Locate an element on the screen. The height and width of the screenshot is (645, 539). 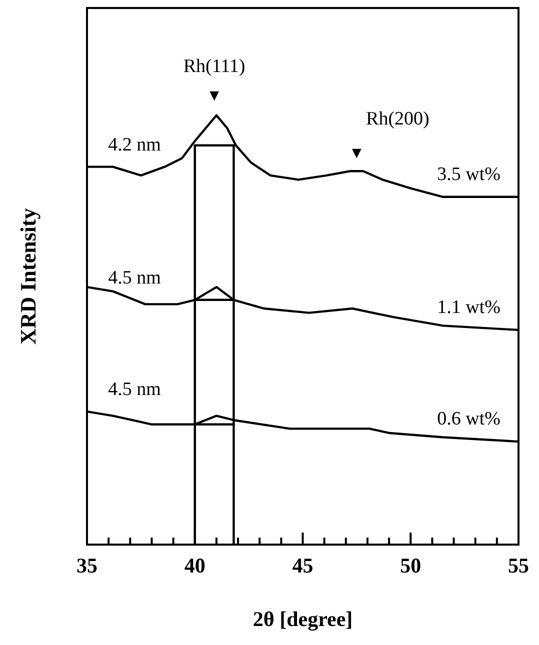
annotation: ▼ is located at coordinates (356, 153).